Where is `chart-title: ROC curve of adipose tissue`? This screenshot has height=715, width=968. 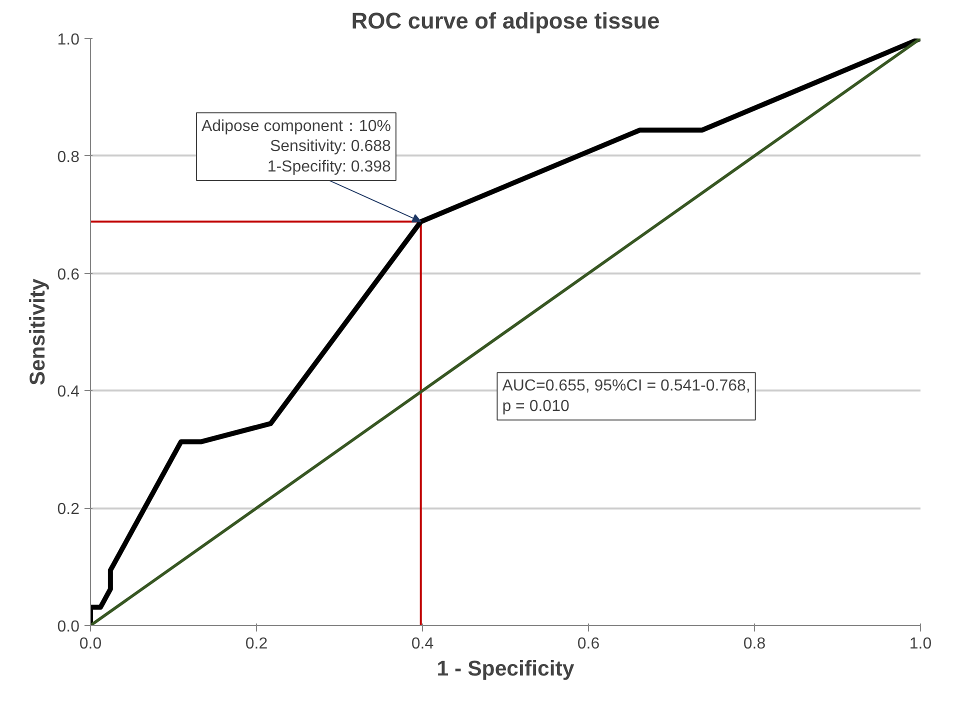 chart-title: ROC curve of adipose tissue is located at coordinates (505, 21).